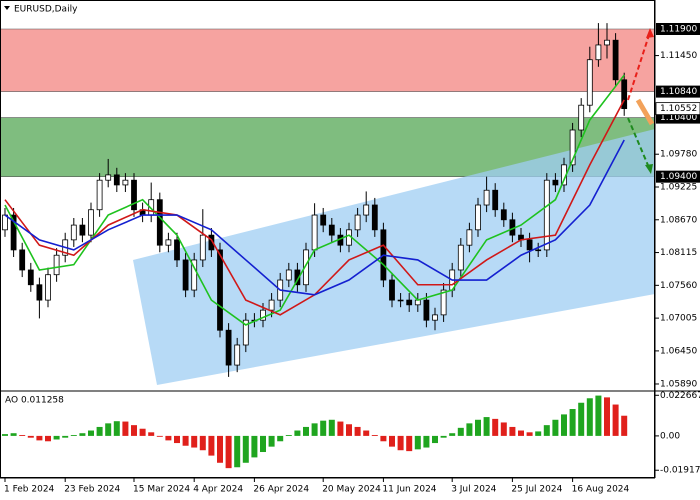  What do you see at coordinates (639, 144) in the screenshot?
I see `down-arrow` at bounding box center [639, 144].